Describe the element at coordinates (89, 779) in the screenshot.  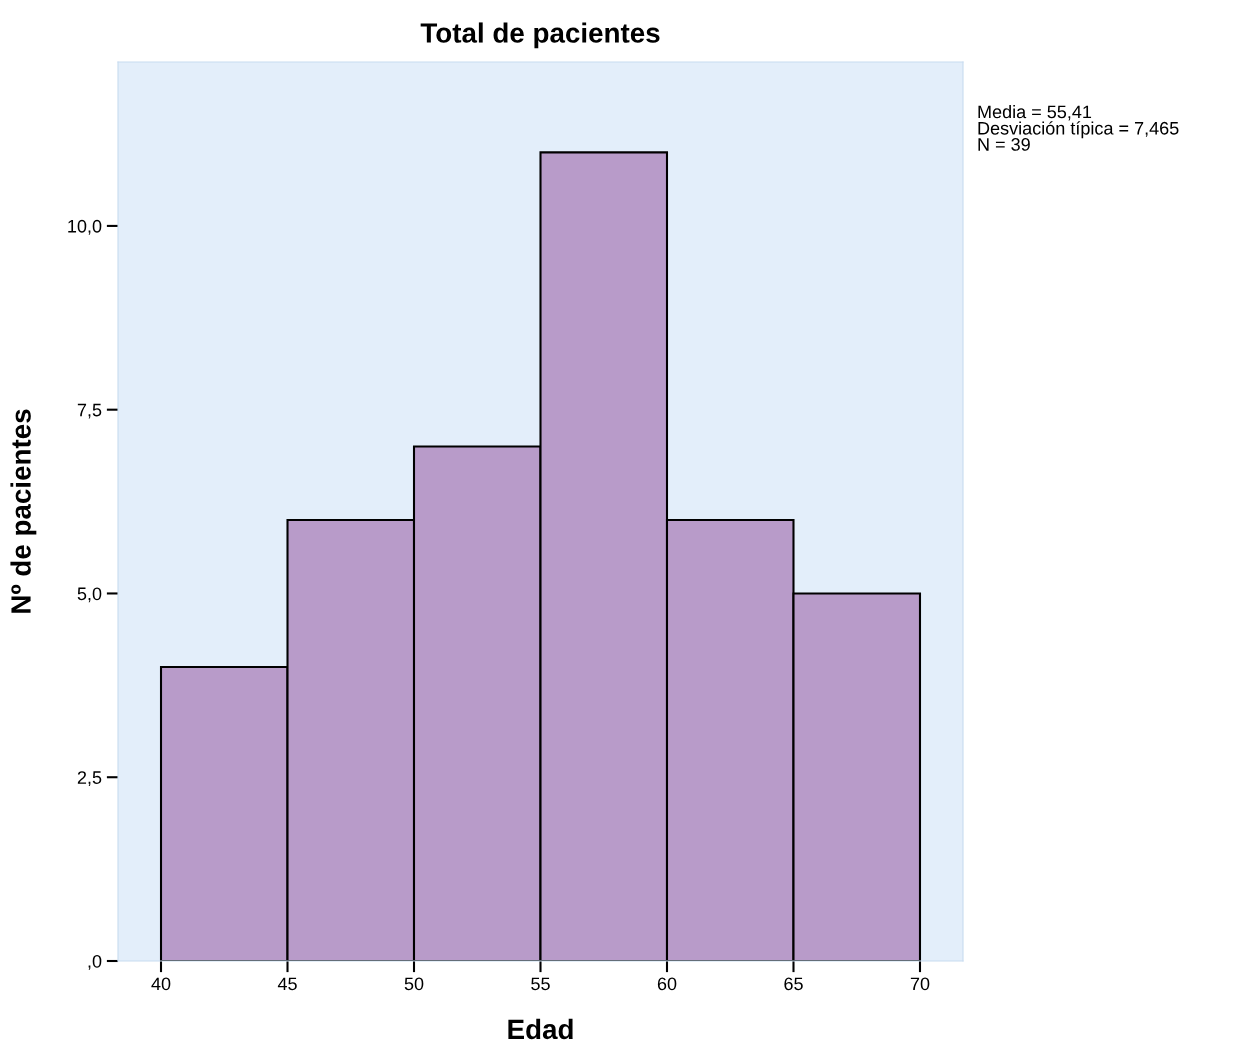
I see `y-tick-label: 2,5` at that location.